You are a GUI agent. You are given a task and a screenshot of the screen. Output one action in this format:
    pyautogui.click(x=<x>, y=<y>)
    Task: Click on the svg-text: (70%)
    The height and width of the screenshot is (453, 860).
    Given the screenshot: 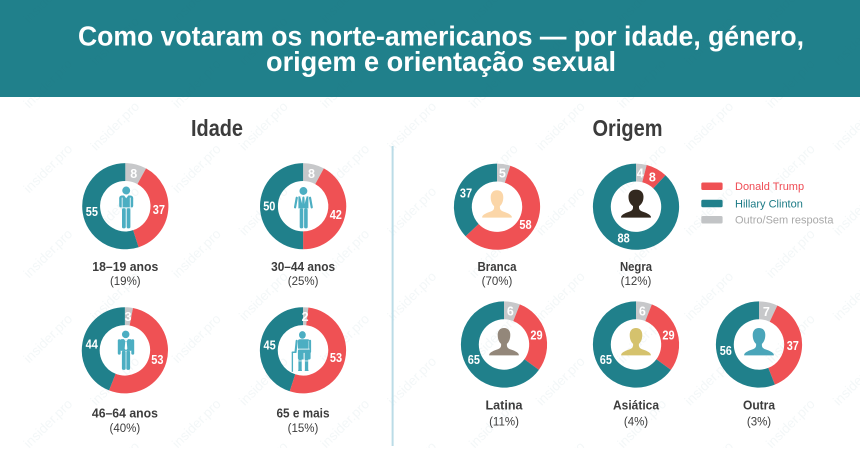 What is the action you would take?
    pyautogui.click(x=497, y=282)
    